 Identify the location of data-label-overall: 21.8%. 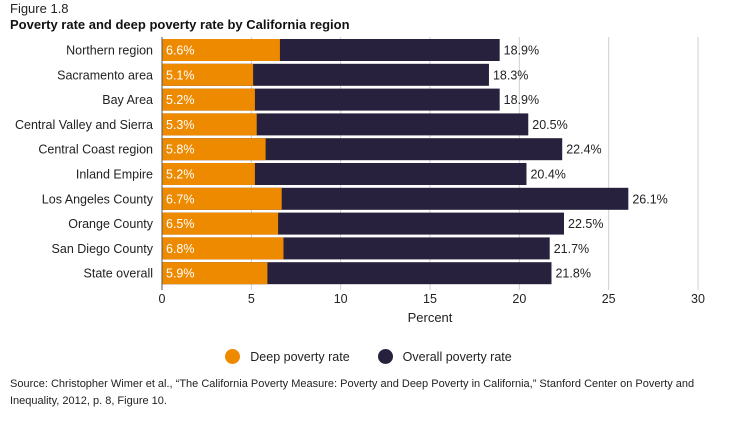
(572, 274).